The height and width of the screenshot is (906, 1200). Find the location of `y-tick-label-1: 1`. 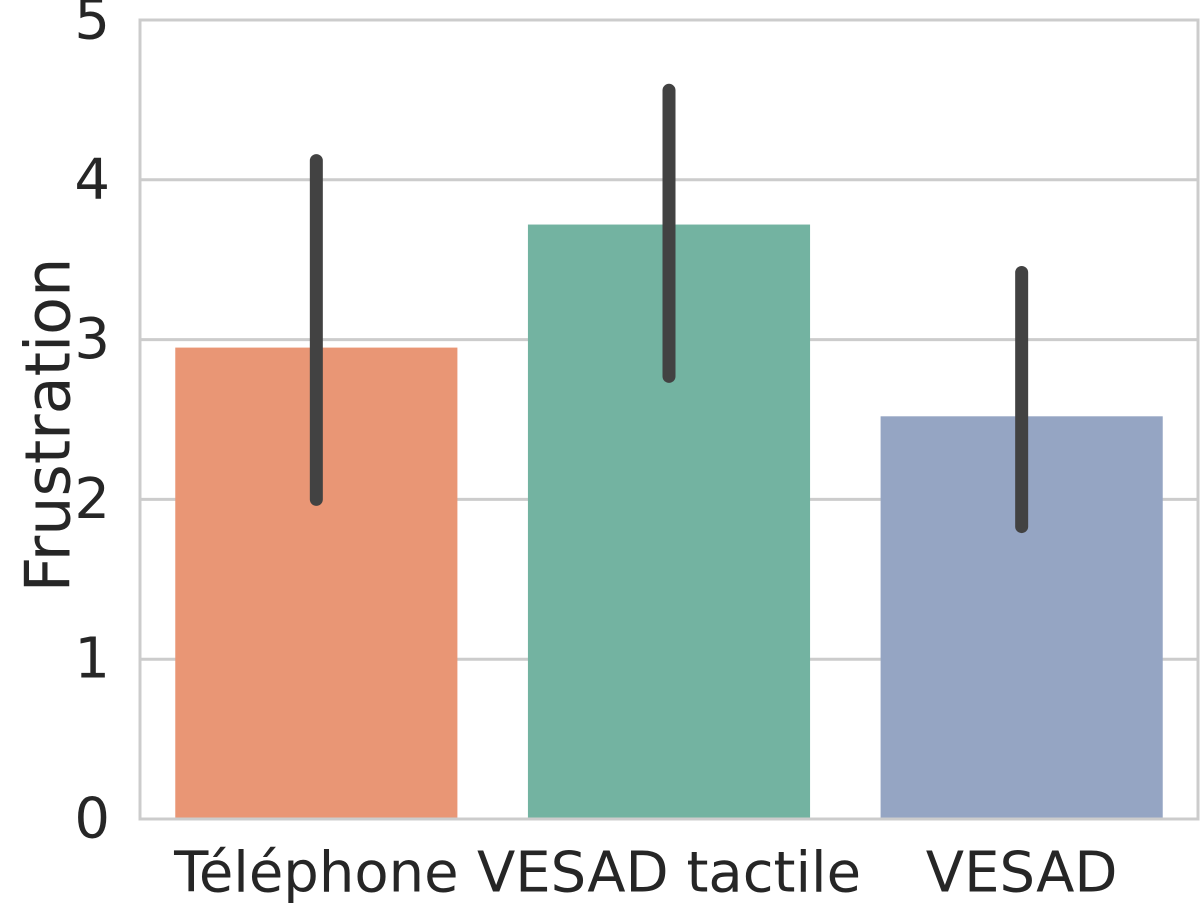

y-tick-label-1: 1 is located at coordinates (92, 659).